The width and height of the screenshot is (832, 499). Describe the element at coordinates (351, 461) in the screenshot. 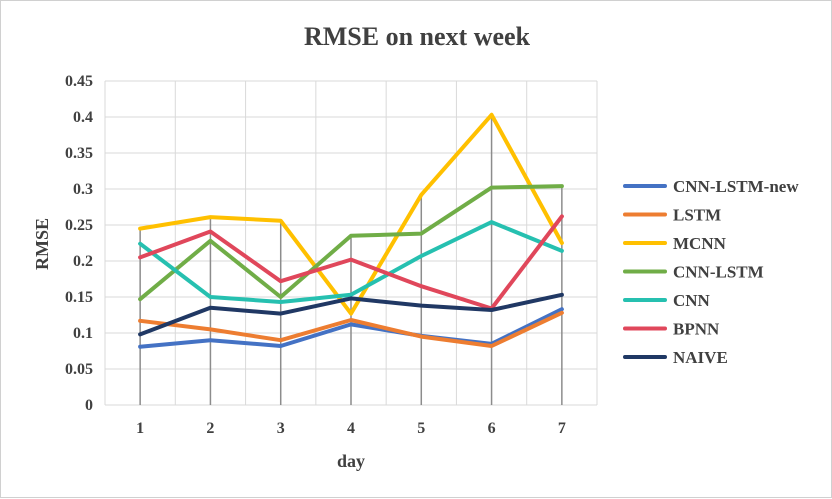

I see `x-axis-label: day` at that location.